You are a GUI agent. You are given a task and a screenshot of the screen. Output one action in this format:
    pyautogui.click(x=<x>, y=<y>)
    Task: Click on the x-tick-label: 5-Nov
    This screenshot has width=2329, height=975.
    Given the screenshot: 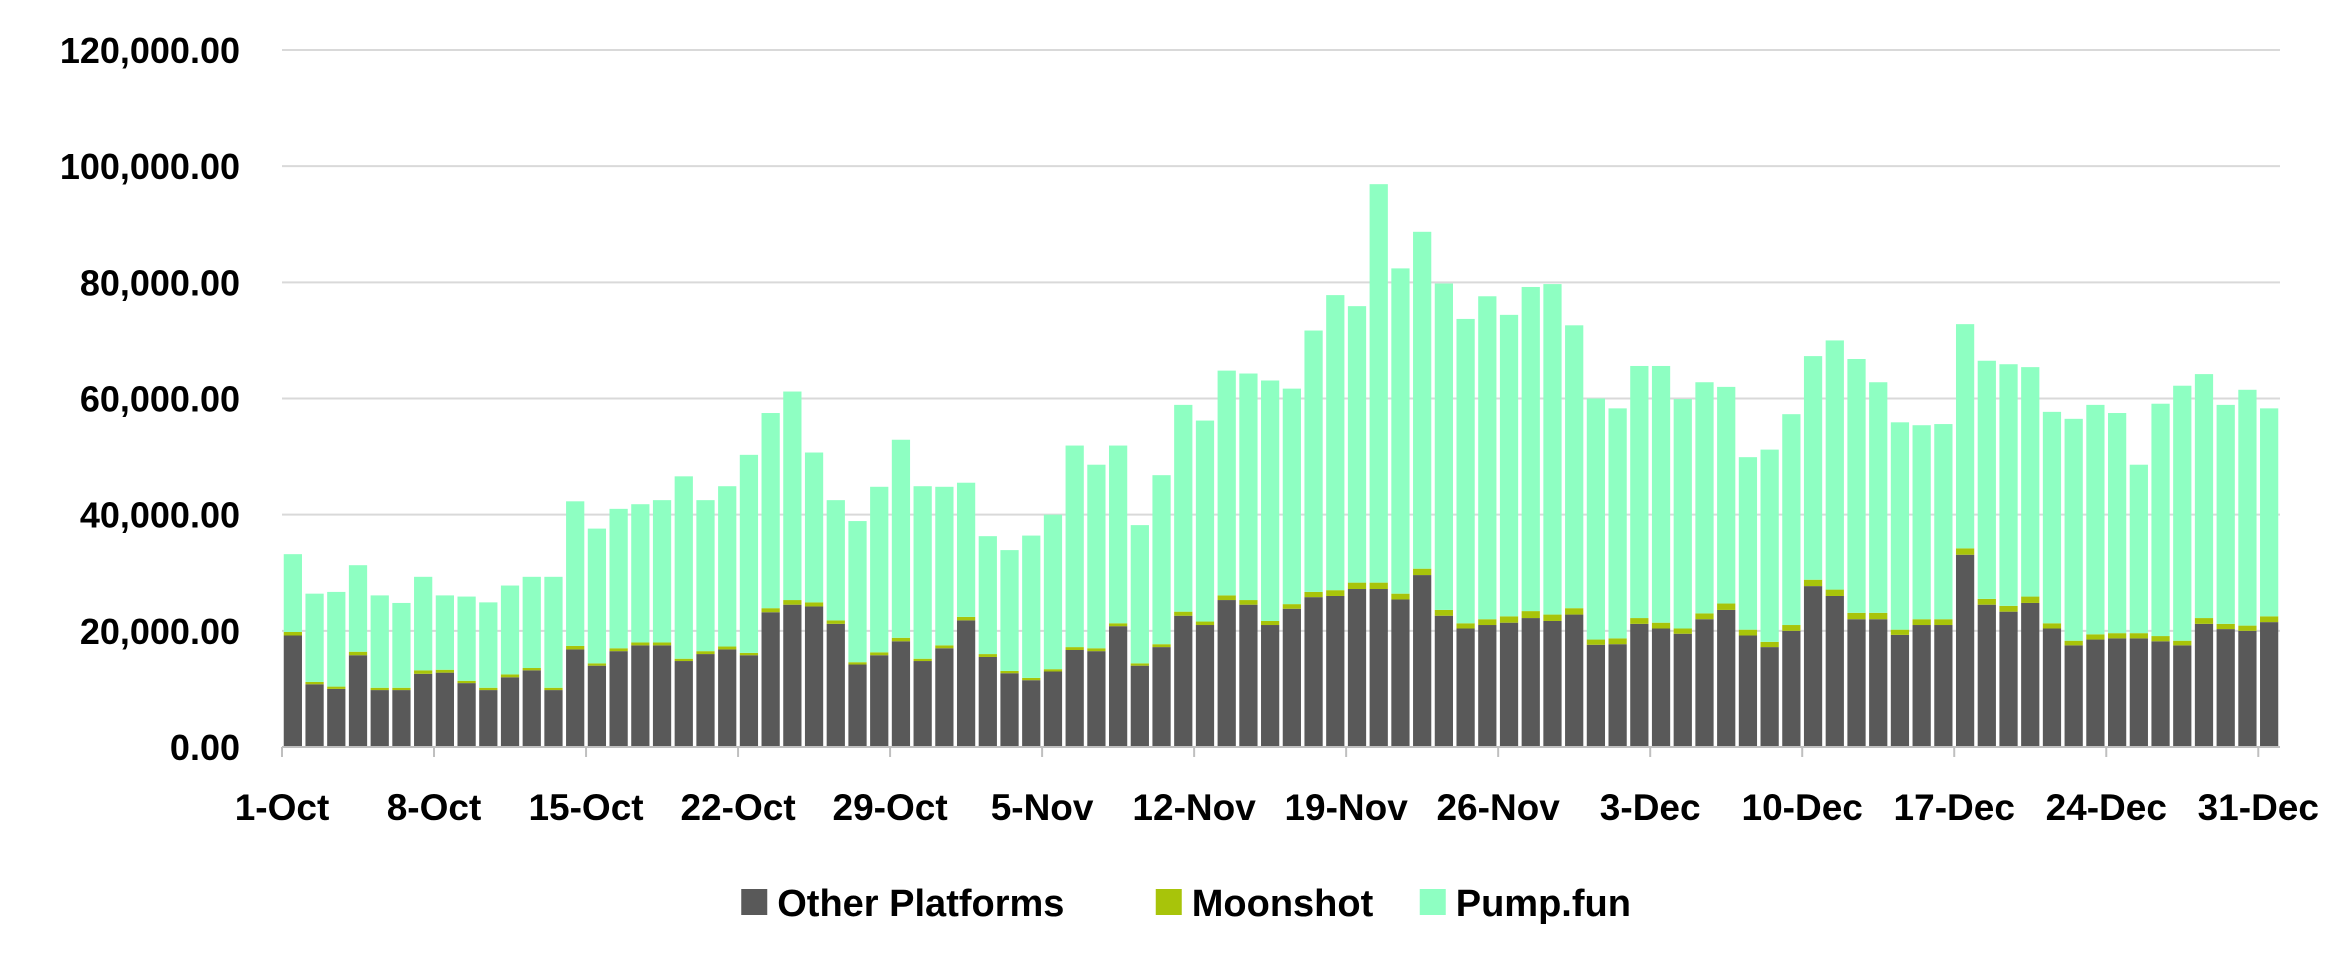 What is the action you would take?
    pyautogui.click(x=1042, y=807)
    